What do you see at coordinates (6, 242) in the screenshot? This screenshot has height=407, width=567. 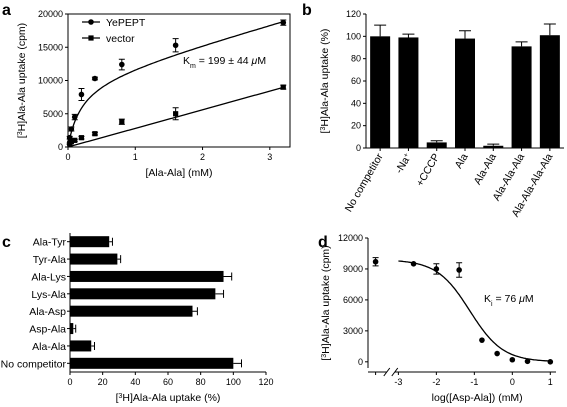 I see `panel-c-letter: c` at bounding box center [6, 242].